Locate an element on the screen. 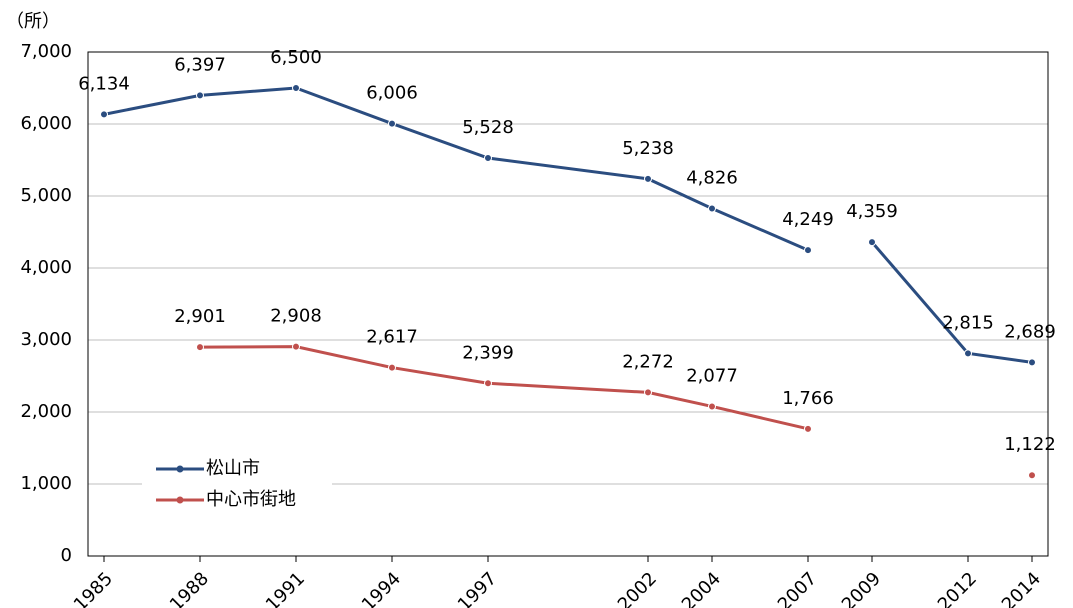 This screenshot has height=608, width=1073. legend-box is located at coordinates (237, 487).